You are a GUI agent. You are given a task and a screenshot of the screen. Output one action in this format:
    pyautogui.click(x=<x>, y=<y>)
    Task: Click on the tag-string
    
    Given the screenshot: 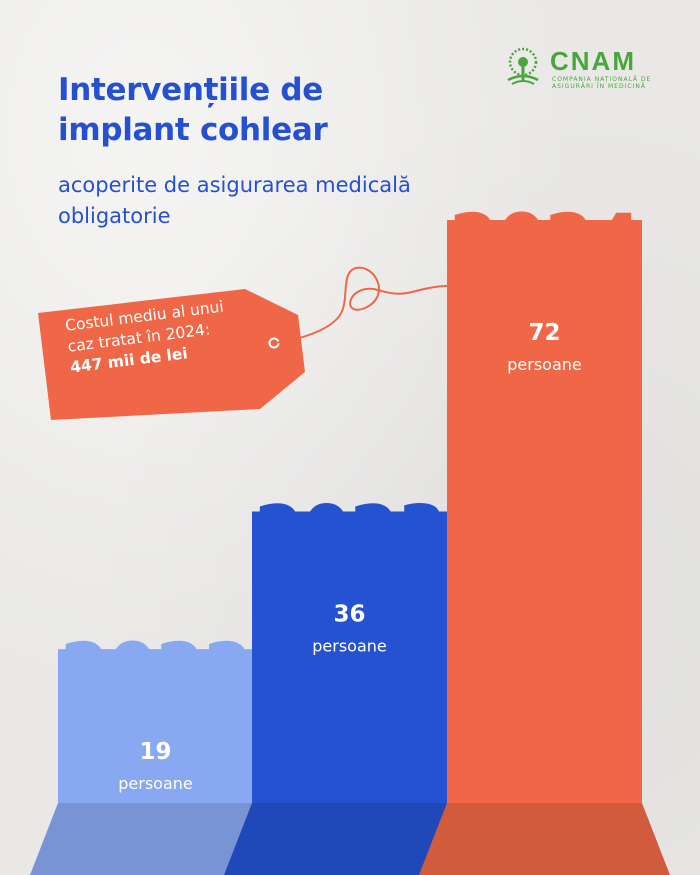 What is the action you would take?
    pyautogui.click(x=360, y=305)
    